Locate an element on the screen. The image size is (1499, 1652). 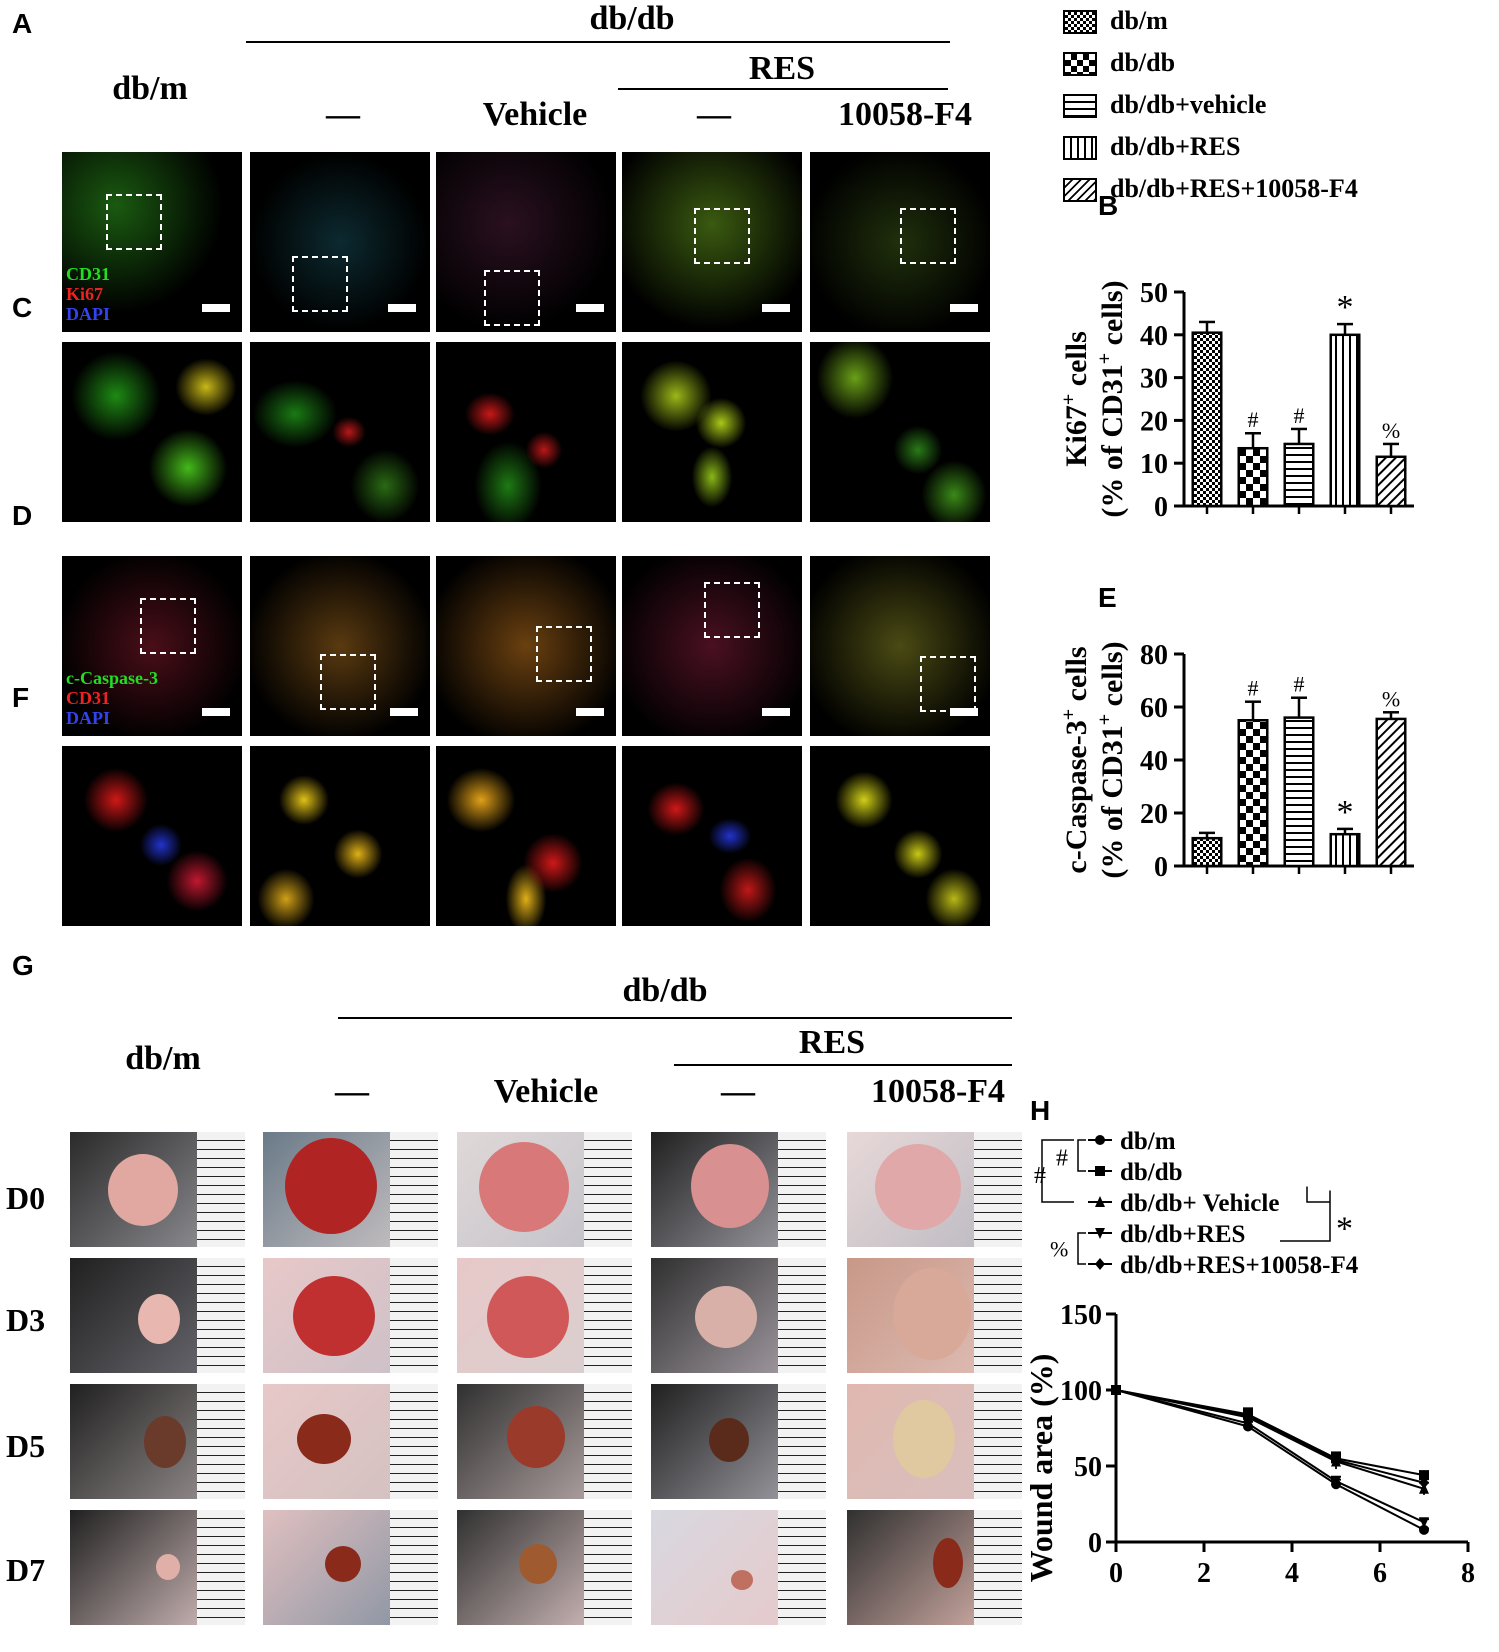
y-tick-label: 50 is located at coordinates (1154, 293).